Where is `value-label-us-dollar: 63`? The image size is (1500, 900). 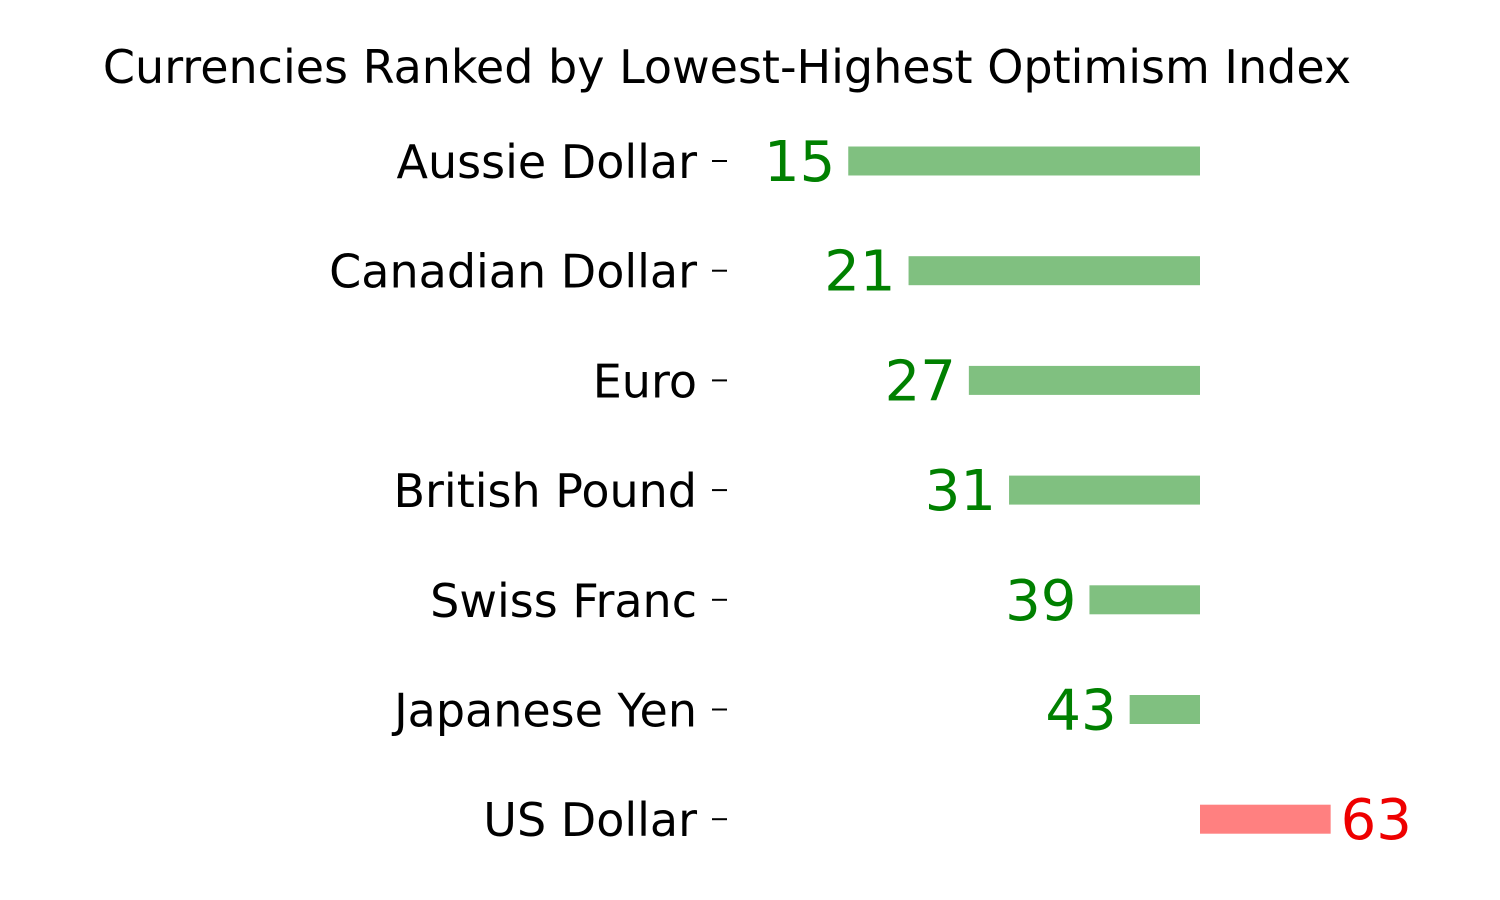 value-label-us-dollar: 63 is located at coordinates (1376, 820).